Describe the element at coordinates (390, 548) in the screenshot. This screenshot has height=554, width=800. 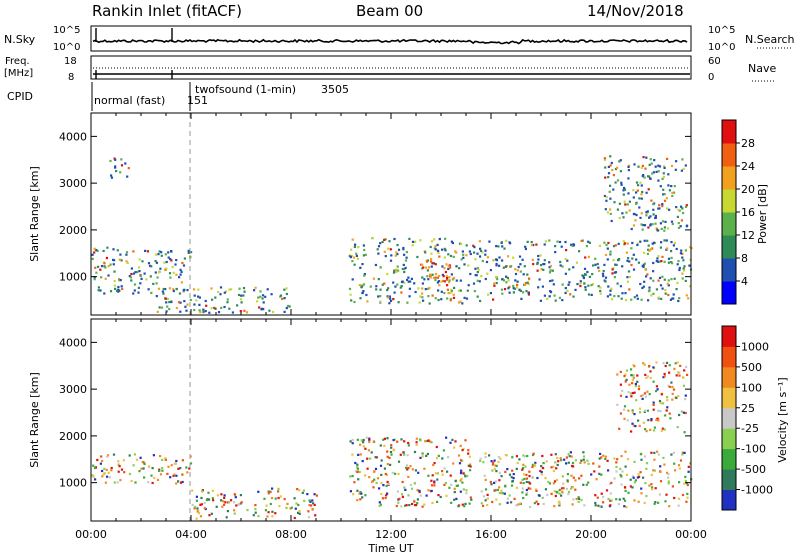
I see `x-axis-label: Time UT` at that location.